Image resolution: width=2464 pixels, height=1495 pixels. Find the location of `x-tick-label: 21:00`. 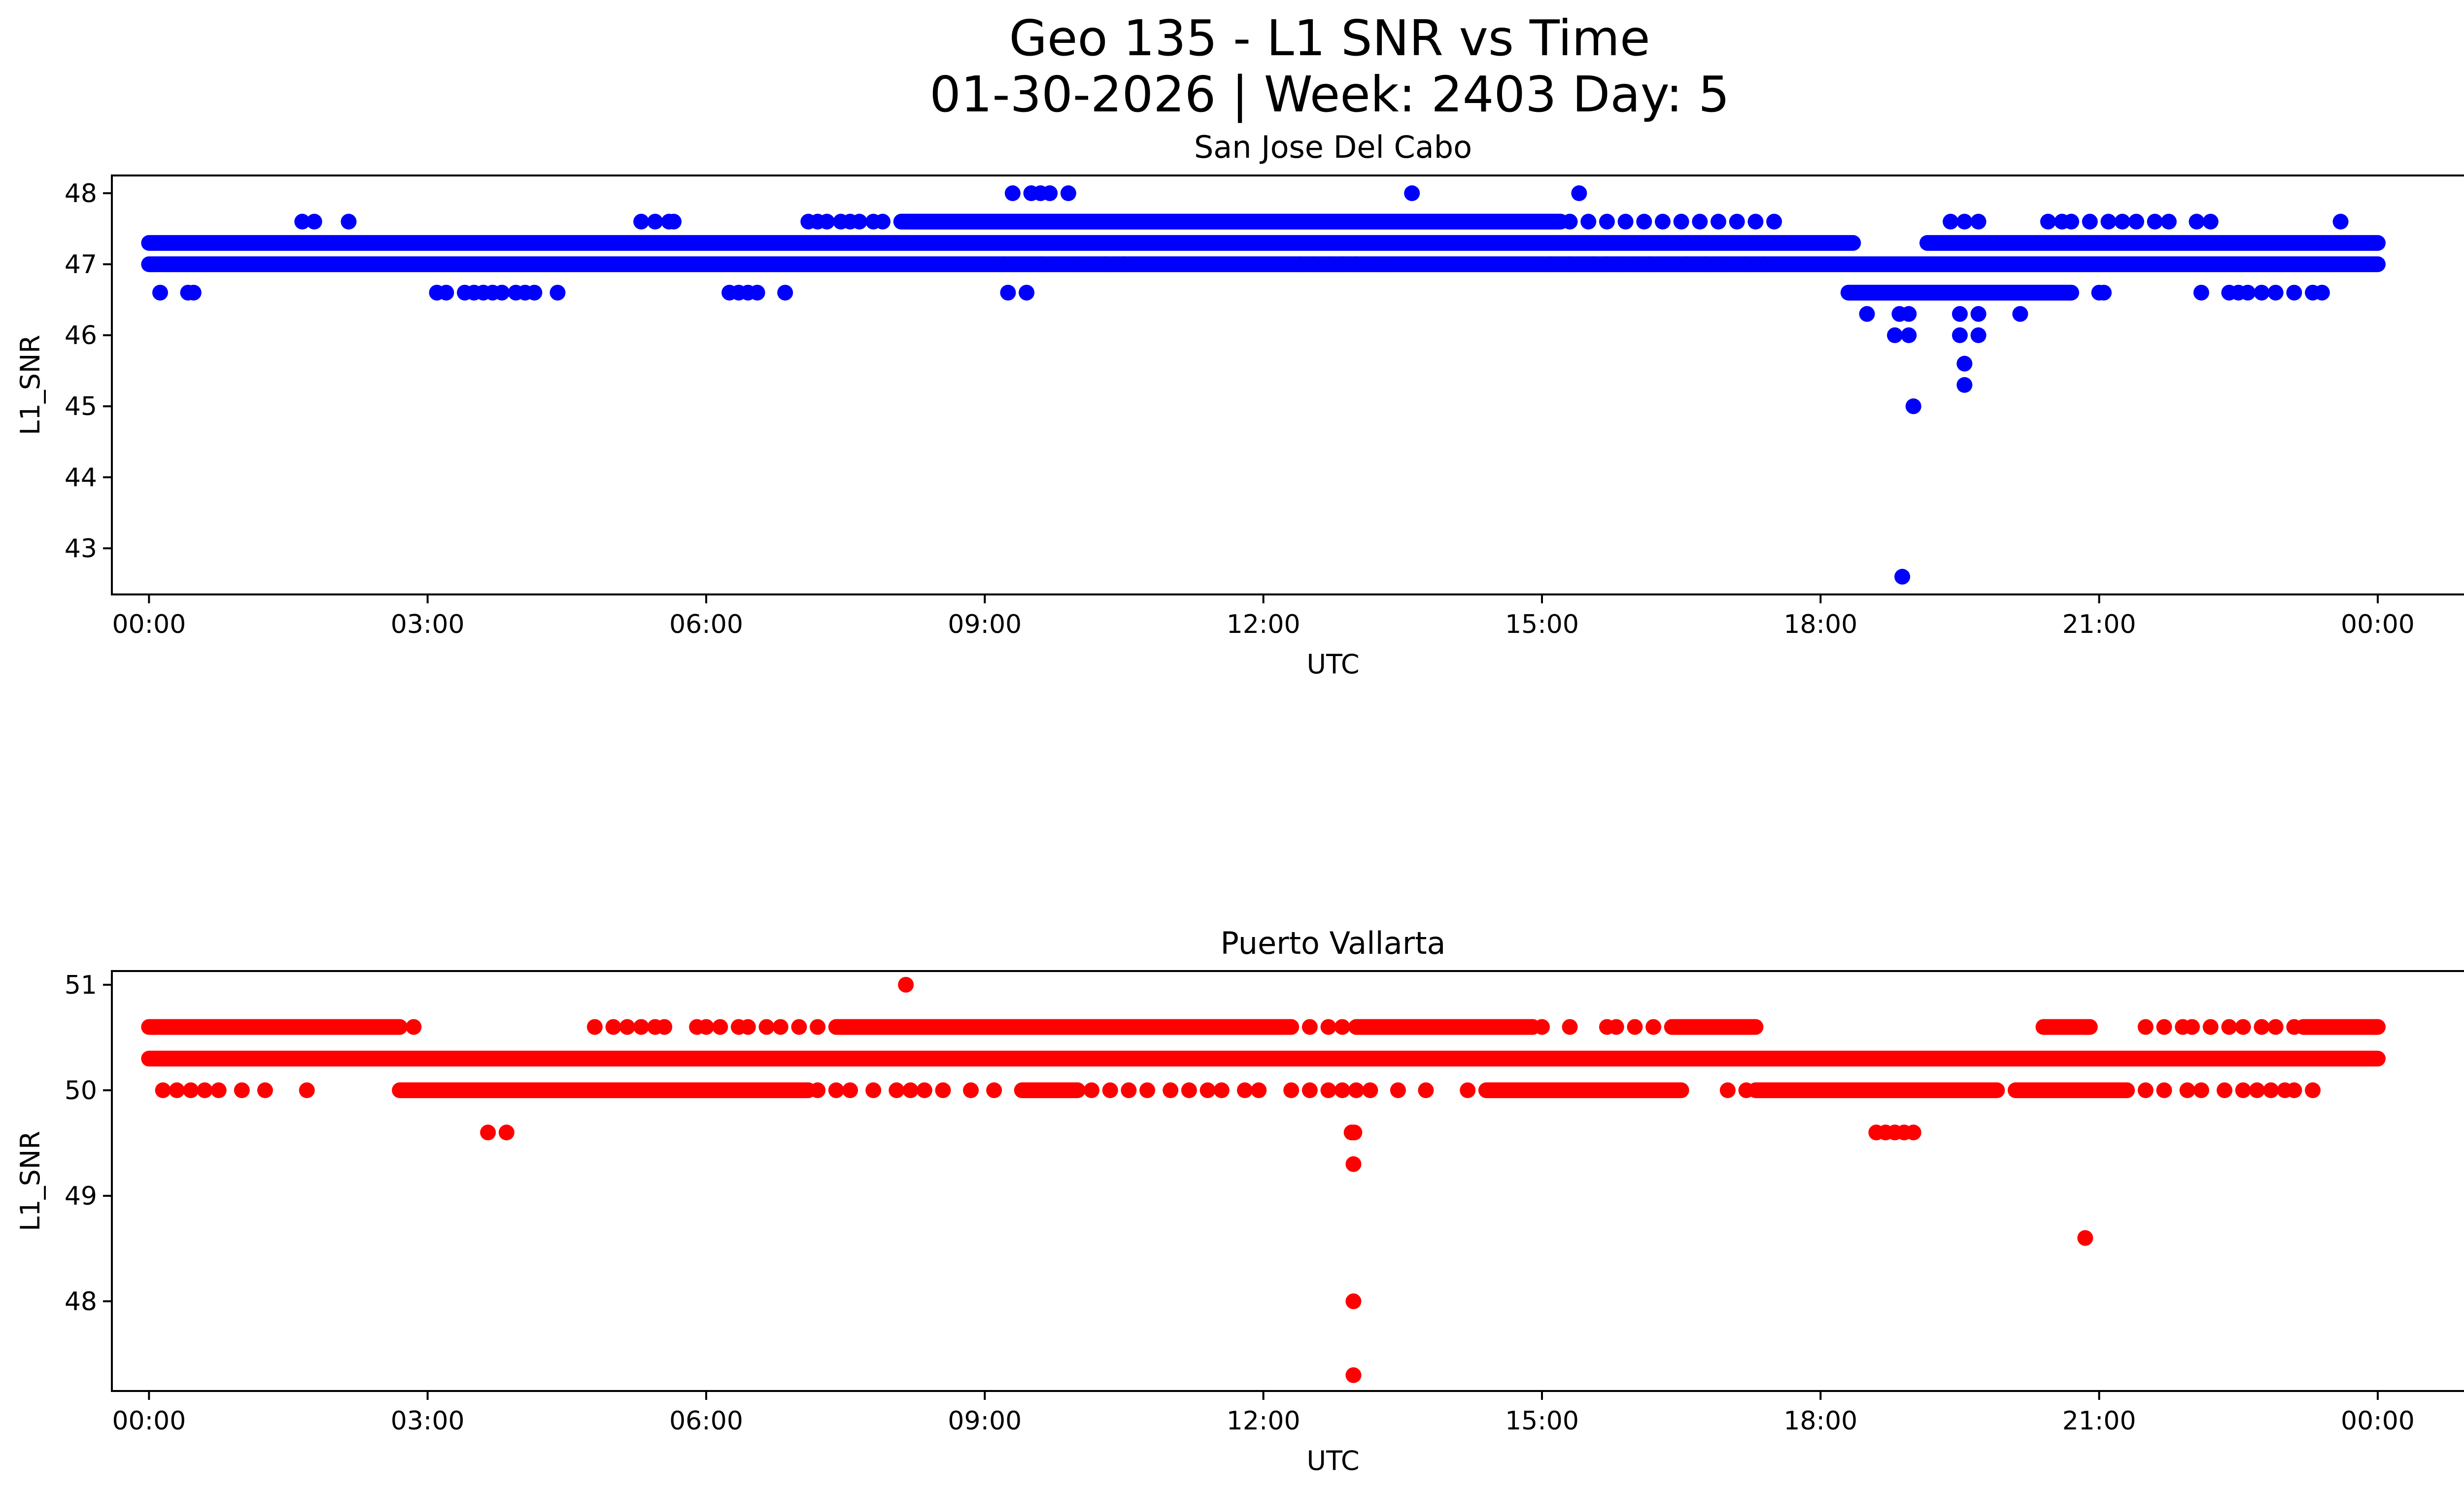

x-tick-label: 21:00 is located at coordinates (2099, 1421).